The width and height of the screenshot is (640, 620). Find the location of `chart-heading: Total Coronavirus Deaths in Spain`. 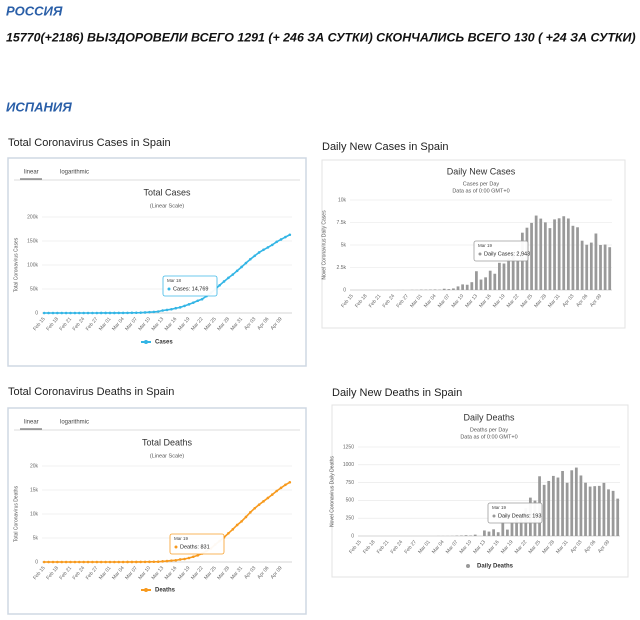

chart-heading: Total Coronavirus Deaths in Spain is located at coordinates (91, 392).